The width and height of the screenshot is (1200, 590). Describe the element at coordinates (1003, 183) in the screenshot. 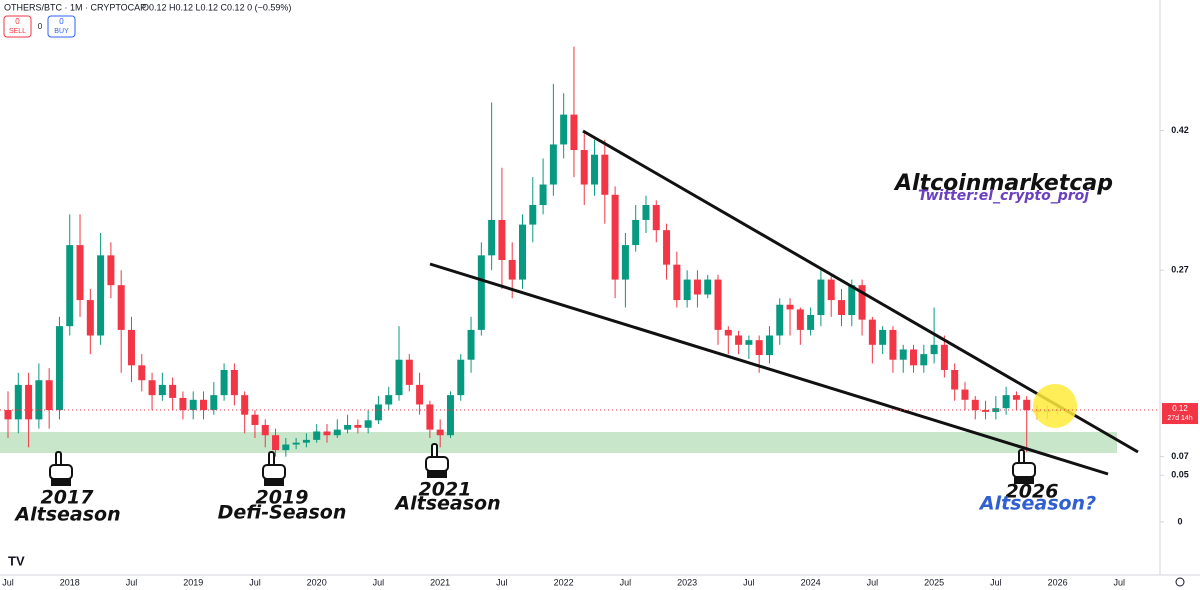

I see `brand: Altcoinmarketcap` at that location.